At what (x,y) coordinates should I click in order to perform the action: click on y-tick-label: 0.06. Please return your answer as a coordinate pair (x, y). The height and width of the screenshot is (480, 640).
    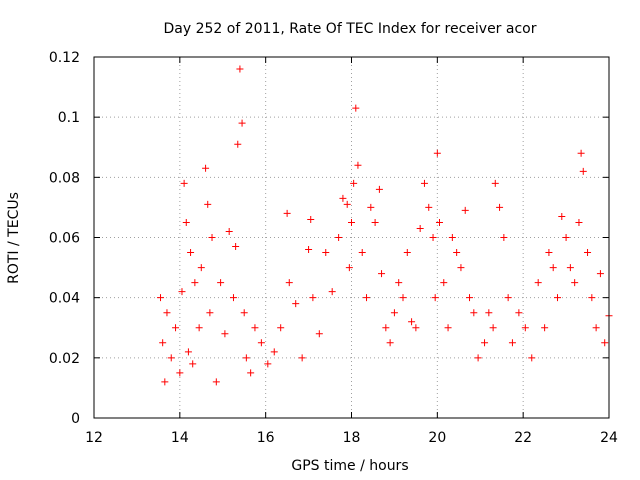
    Looking at the image, I should click on (64, 239).